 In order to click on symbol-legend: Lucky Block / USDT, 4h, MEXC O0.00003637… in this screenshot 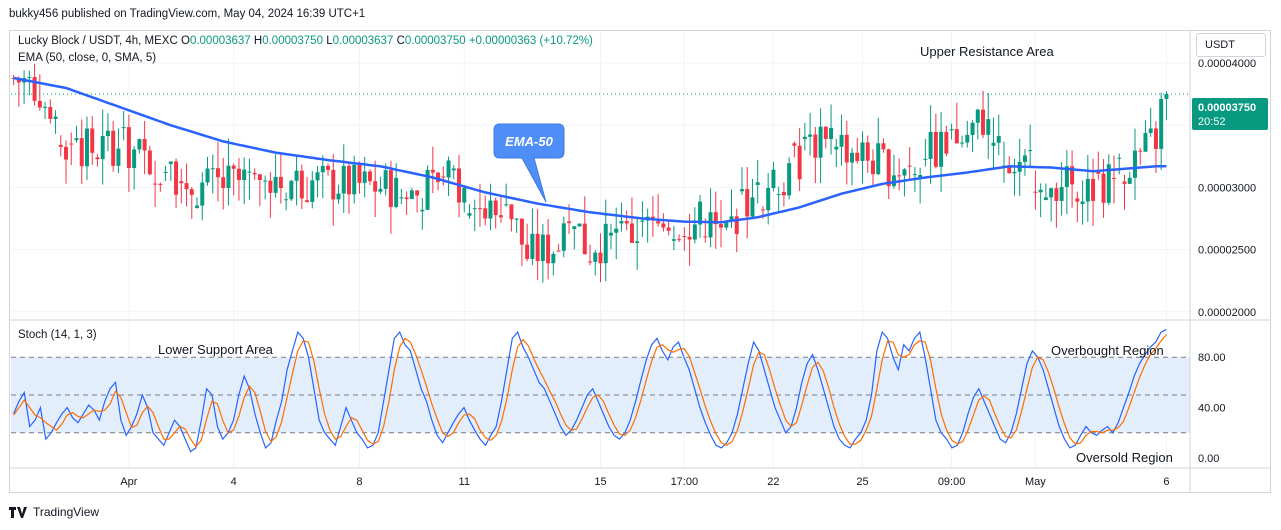, I will do `click(305, 41)`.